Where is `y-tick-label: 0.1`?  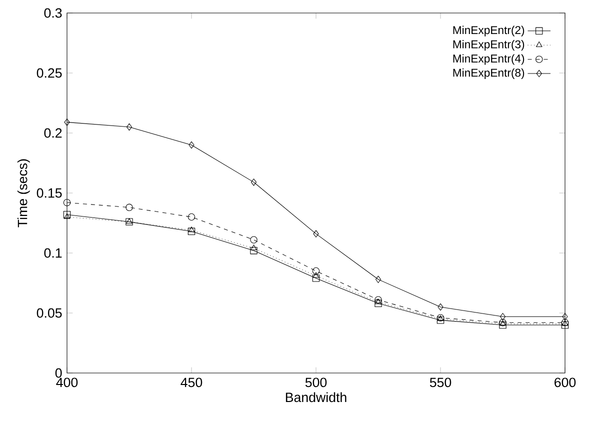 y-tick-label: 0.1 is located at coordinates (53, 253).